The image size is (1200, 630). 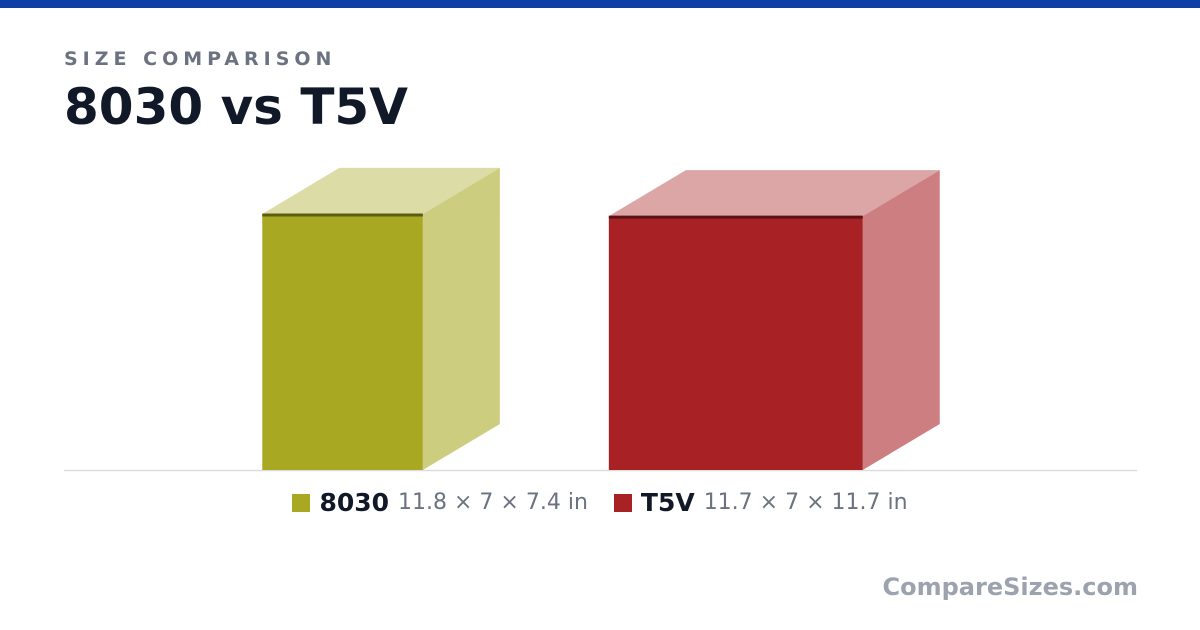 I want to click on legend-dimensions: 11.8 × 7 × 7.4 in, so click(x=493, y=502).